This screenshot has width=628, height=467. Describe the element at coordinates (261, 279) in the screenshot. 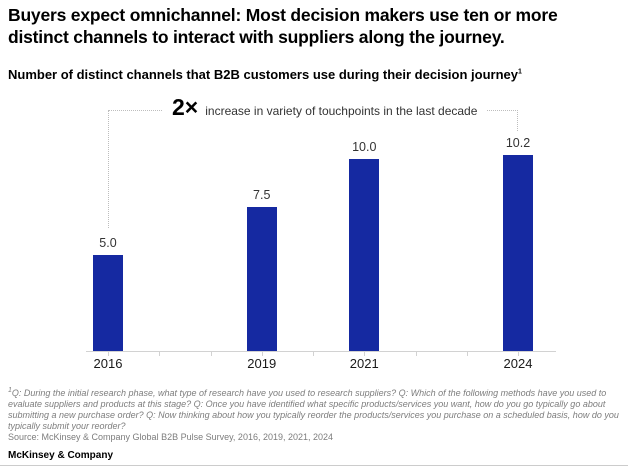

I see `bar-2019` at that location.